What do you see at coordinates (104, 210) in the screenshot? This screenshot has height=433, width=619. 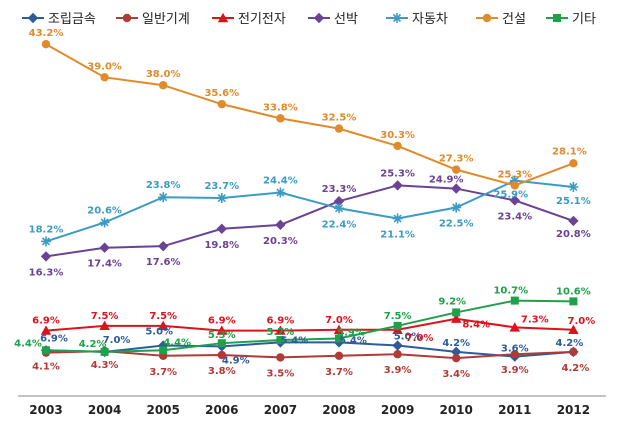 I see `data-label: 20.6%` at bounding box center [104, 210].